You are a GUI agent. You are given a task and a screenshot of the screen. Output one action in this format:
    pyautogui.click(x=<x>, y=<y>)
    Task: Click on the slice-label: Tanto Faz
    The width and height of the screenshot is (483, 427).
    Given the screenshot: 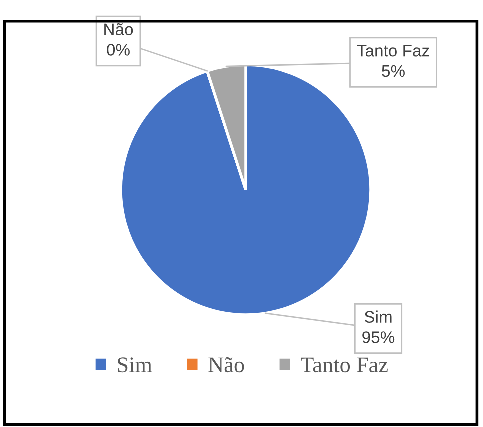 What is the action you would take?
    pyautogui.click(x=393, y=51)
    